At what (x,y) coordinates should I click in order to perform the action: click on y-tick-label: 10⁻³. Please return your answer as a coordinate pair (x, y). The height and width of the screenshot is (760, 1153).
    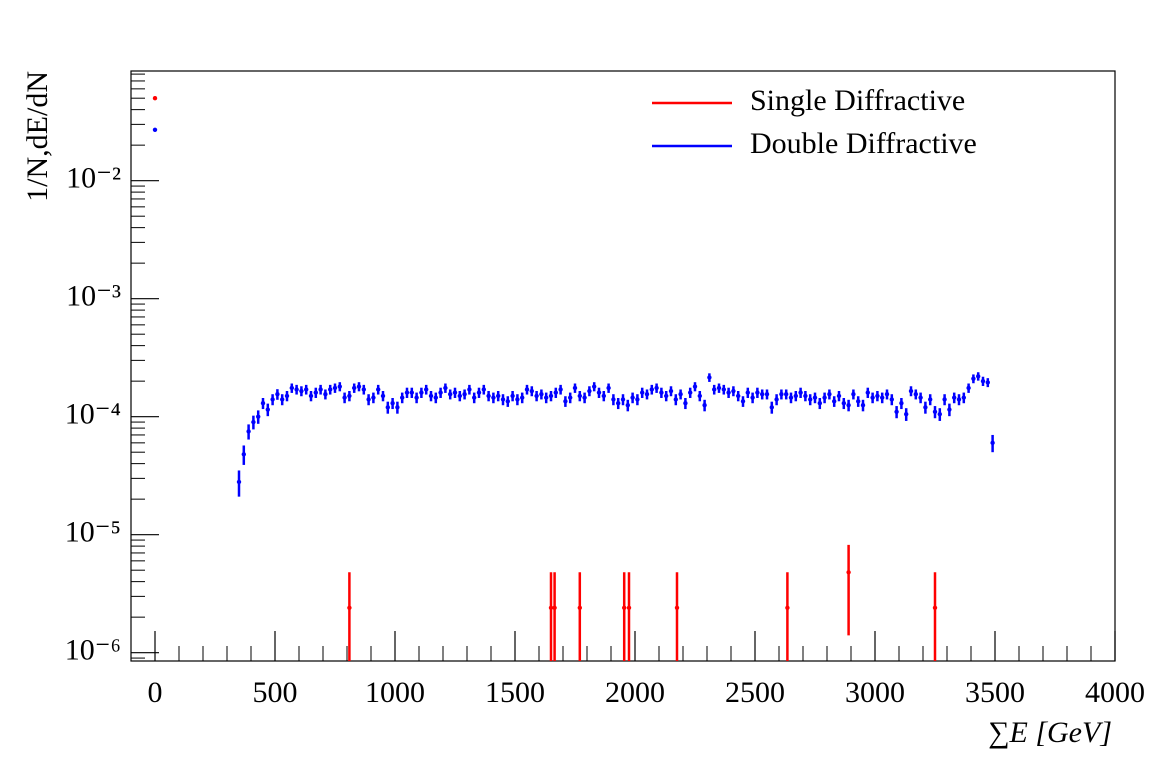
    Looking at the image, I should click on (93, 296).